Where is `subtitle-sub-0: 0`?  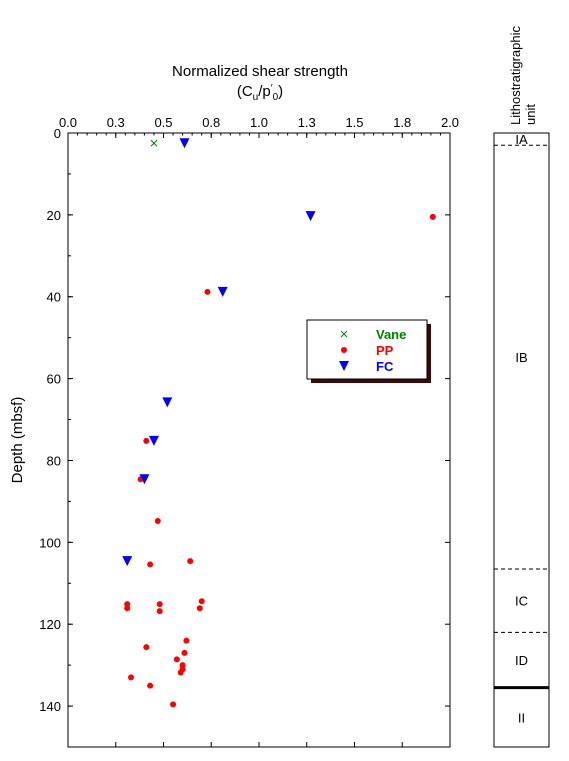 subtitle-sub-0: 0 is located at coordinates (276, 97).